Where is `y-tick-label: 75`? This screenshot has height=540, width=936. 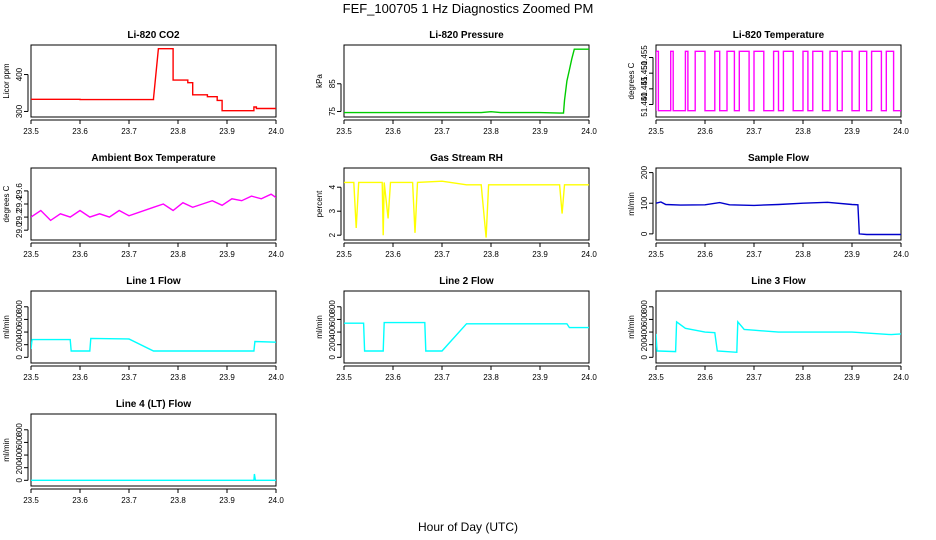
y-tick-label: 75 is located at coordinates (332, 110).